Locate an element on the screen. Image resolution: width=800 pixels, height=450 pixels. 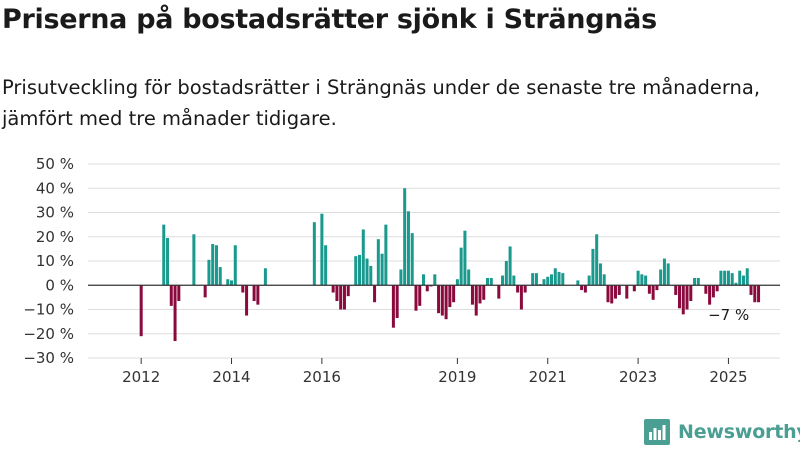
y-tick-label: 30 % is located at coordinates (55, 213).